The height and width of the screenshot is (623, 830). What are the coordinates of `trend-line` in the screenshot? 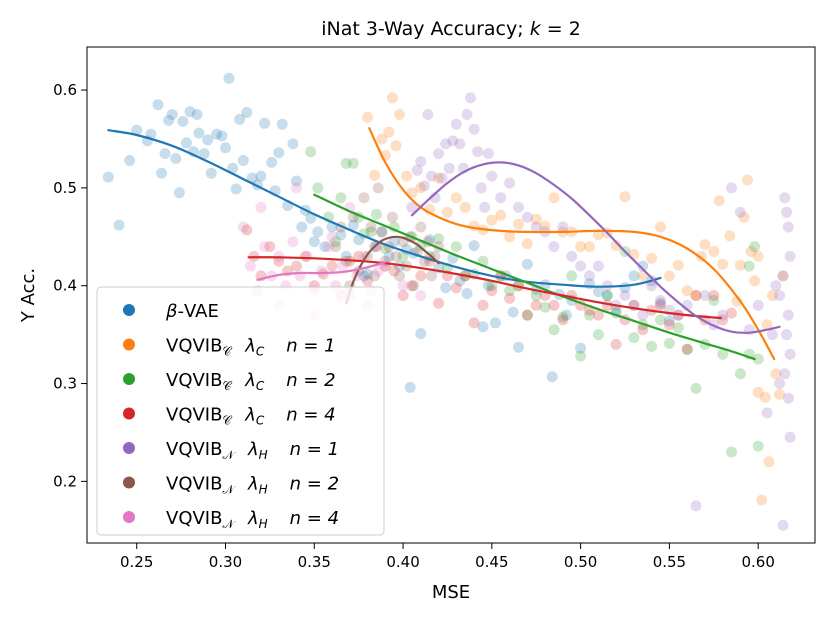 It's located at (534, 277).